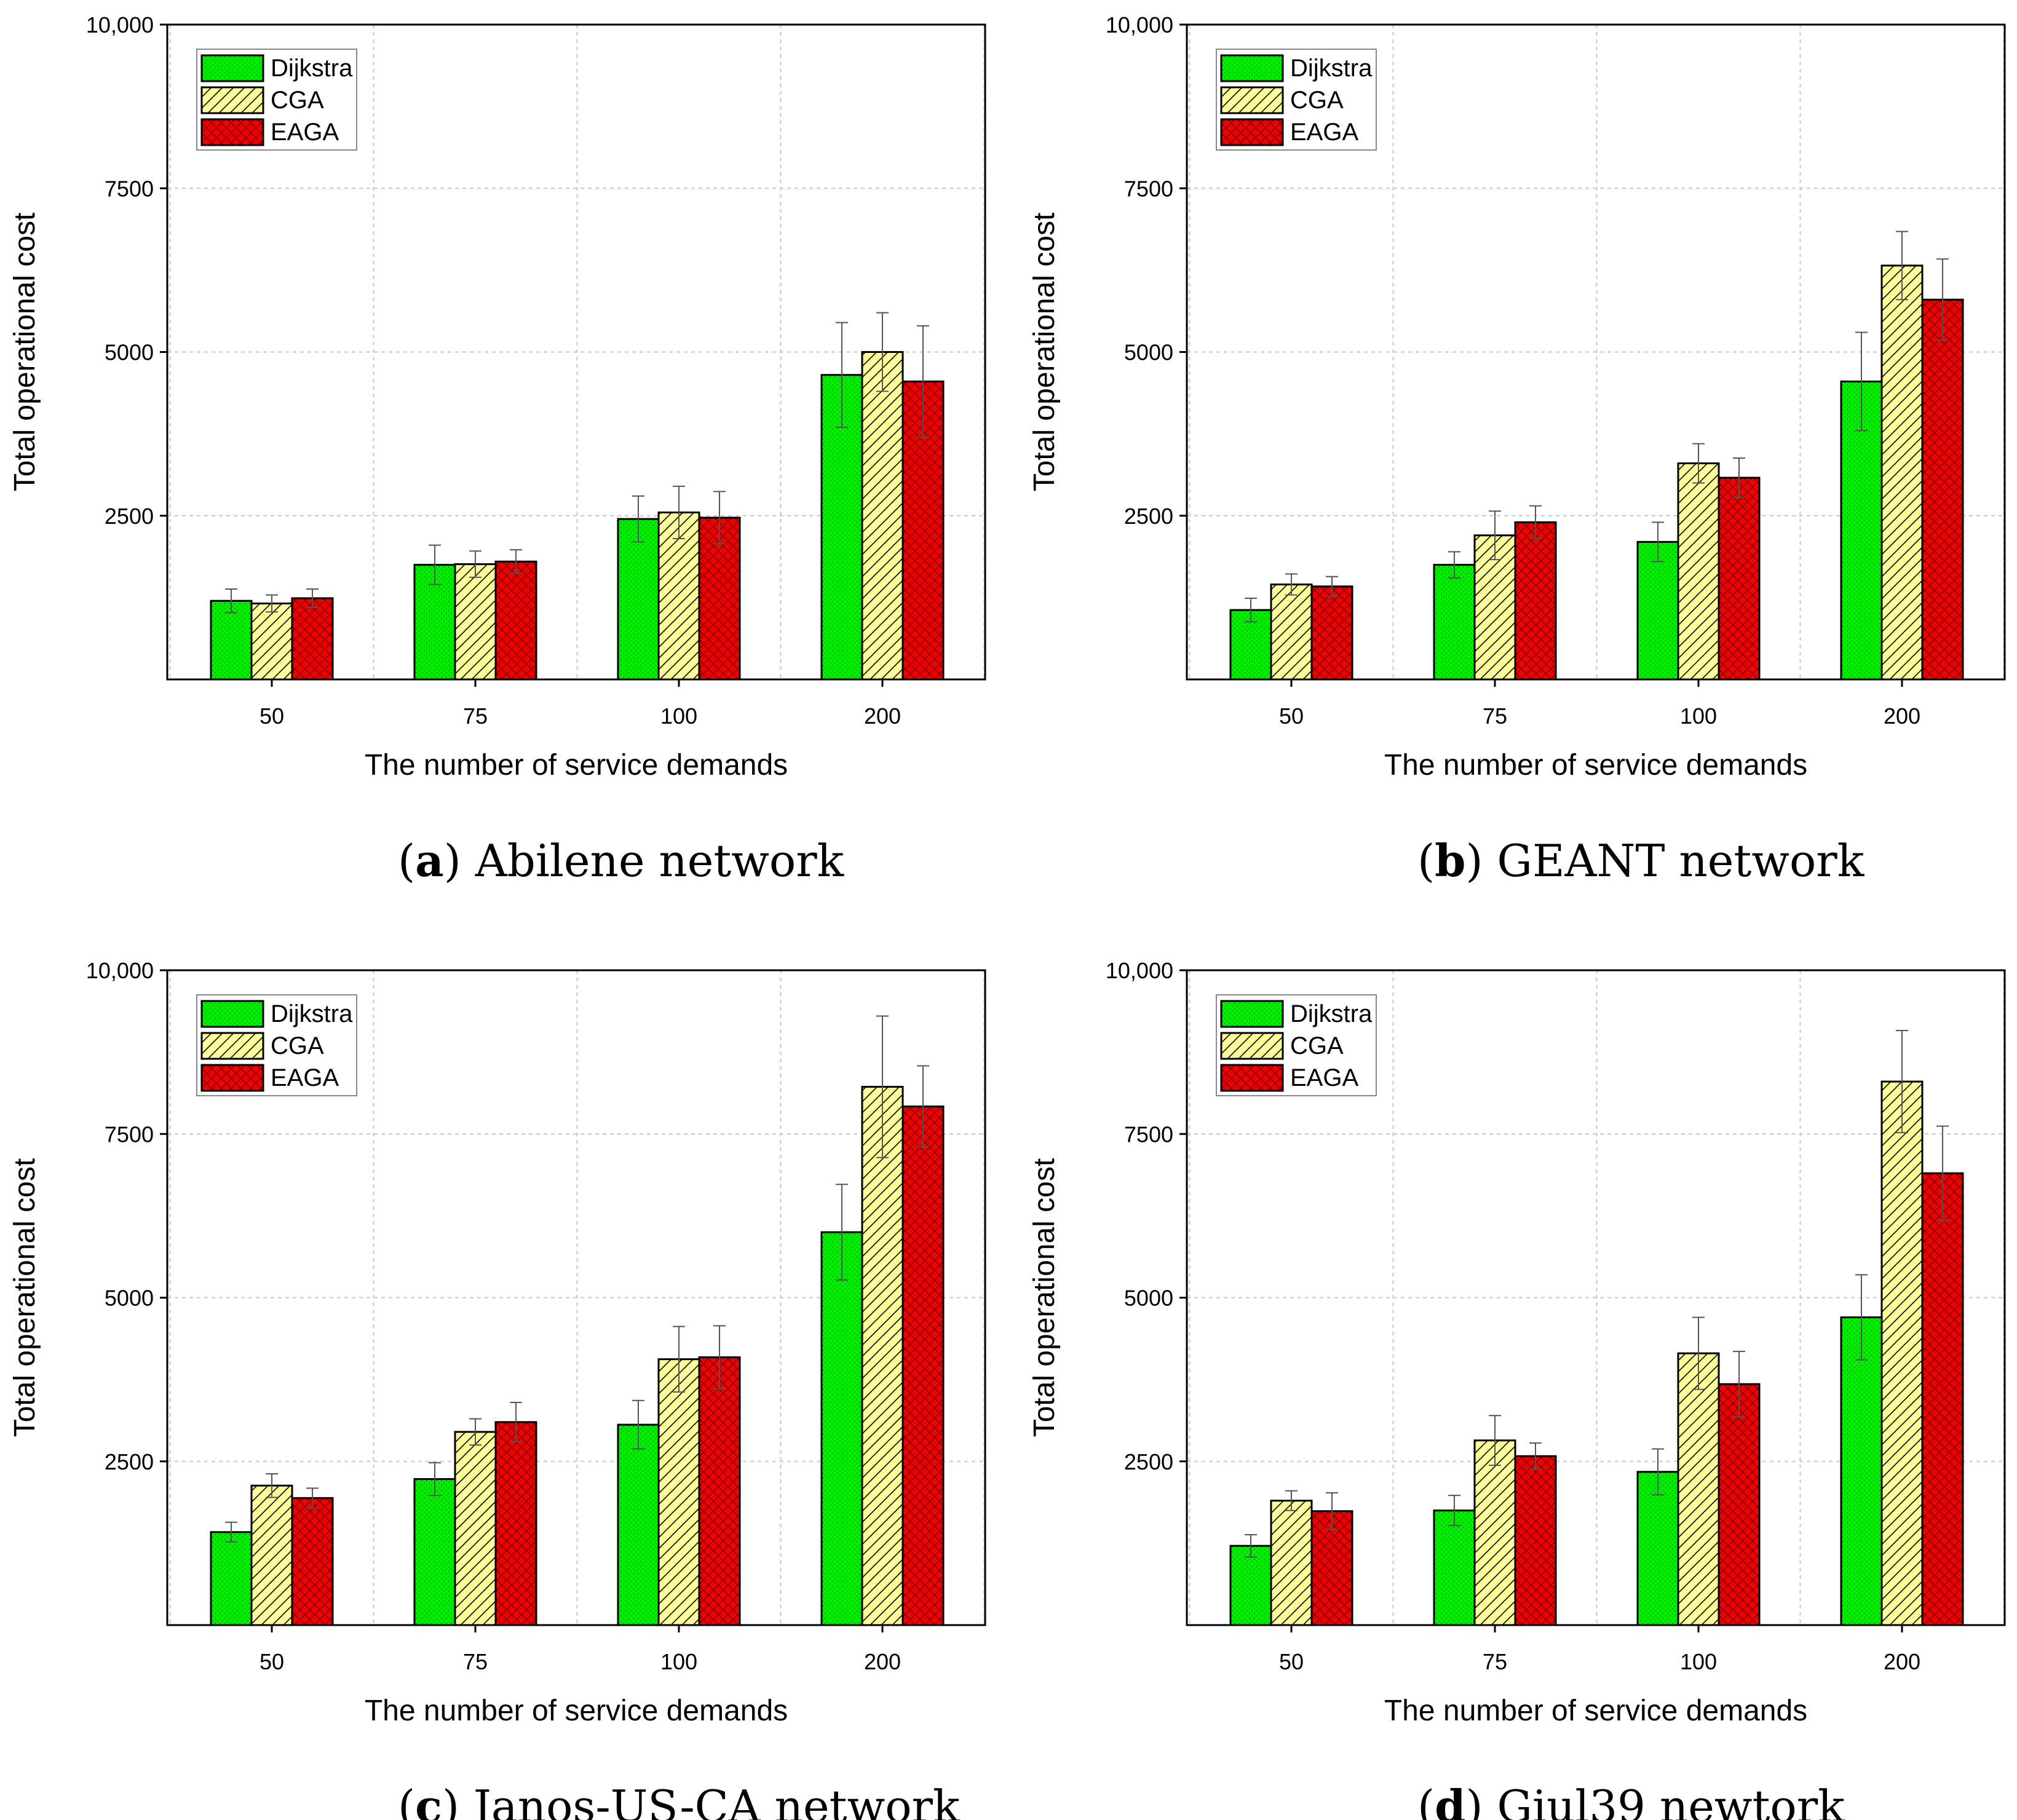  I want to click on caption-text: Giul39 newtork, so click(1671, 1800).